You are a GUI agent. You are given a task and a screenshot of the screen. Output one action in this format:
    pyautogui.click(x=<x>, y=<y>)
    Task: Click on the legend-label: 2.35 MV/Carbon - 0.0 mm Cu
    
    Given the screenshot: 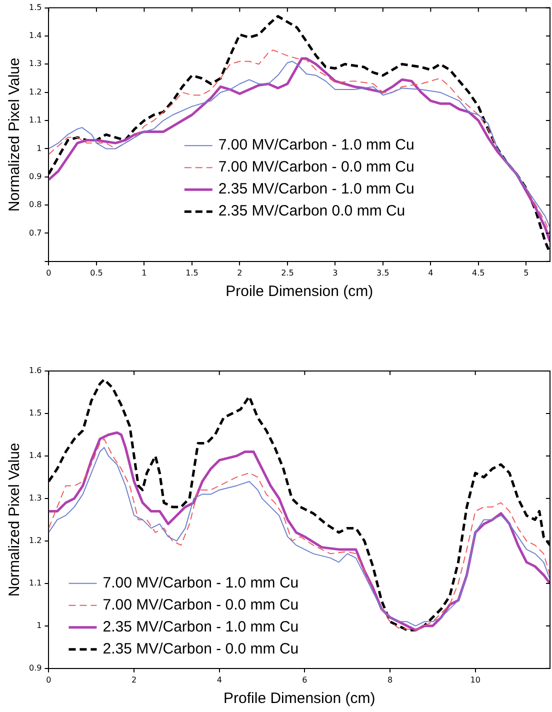 What is the action you would take?
    pyautogui.click(x=200, y=649)
    